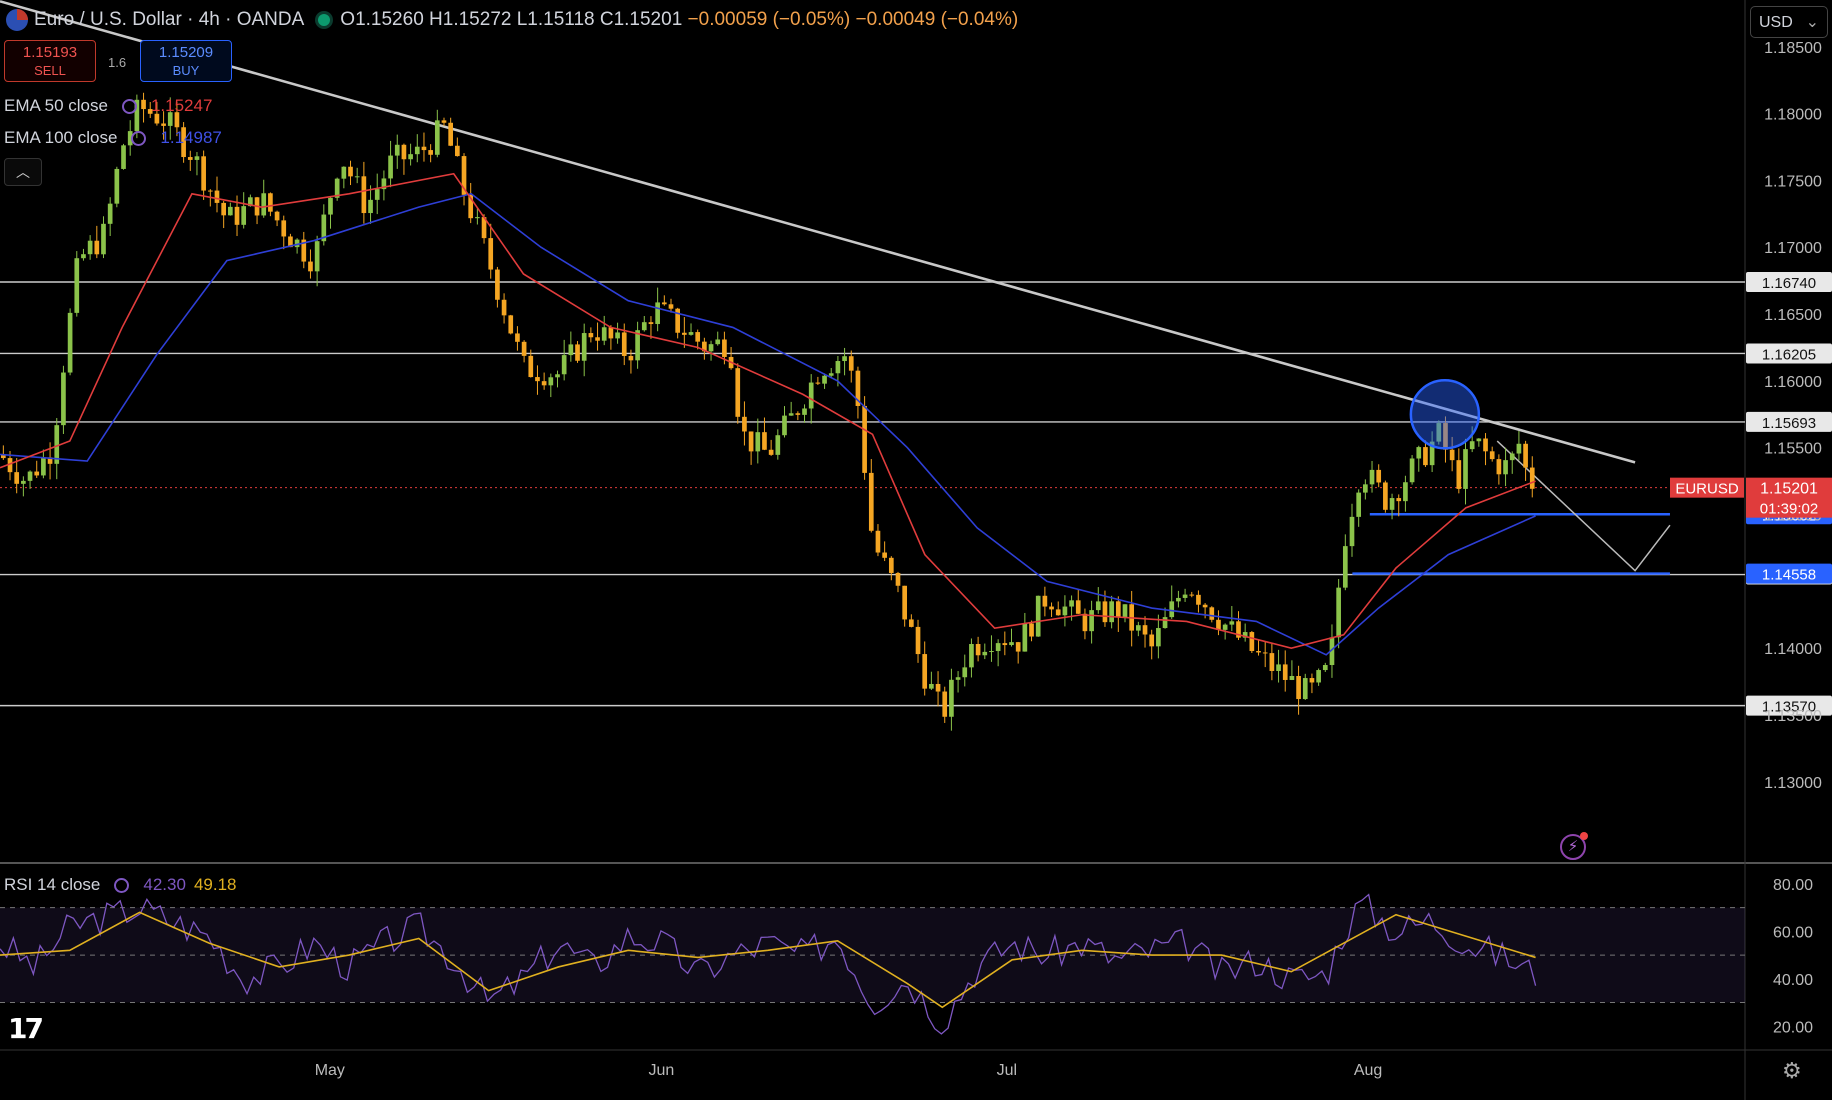  What do you see at coordinates (186, 70) in the screenshot?
I see `buy-label: BUY` at bounding box center [186, 70].